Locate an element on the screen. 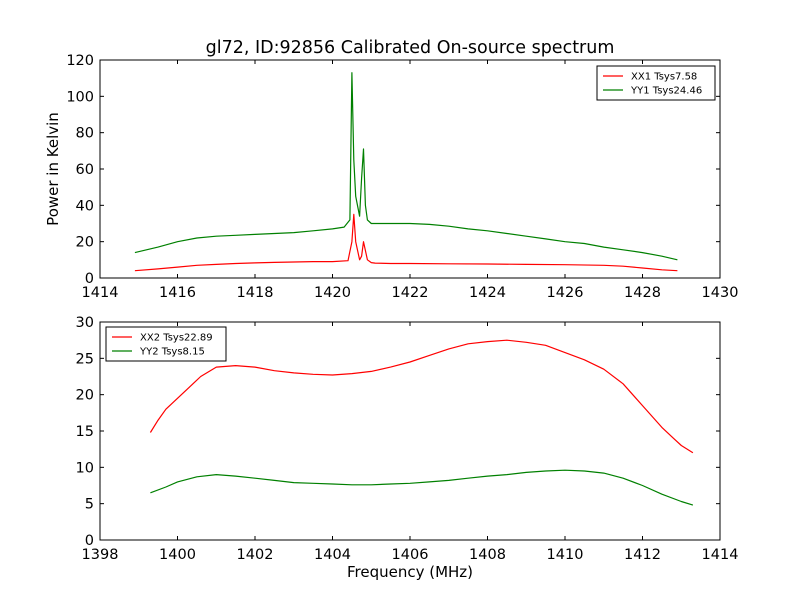 The image size is (800, 600). bottom-ytick-label: 10 is located at coordinates (85, 468).